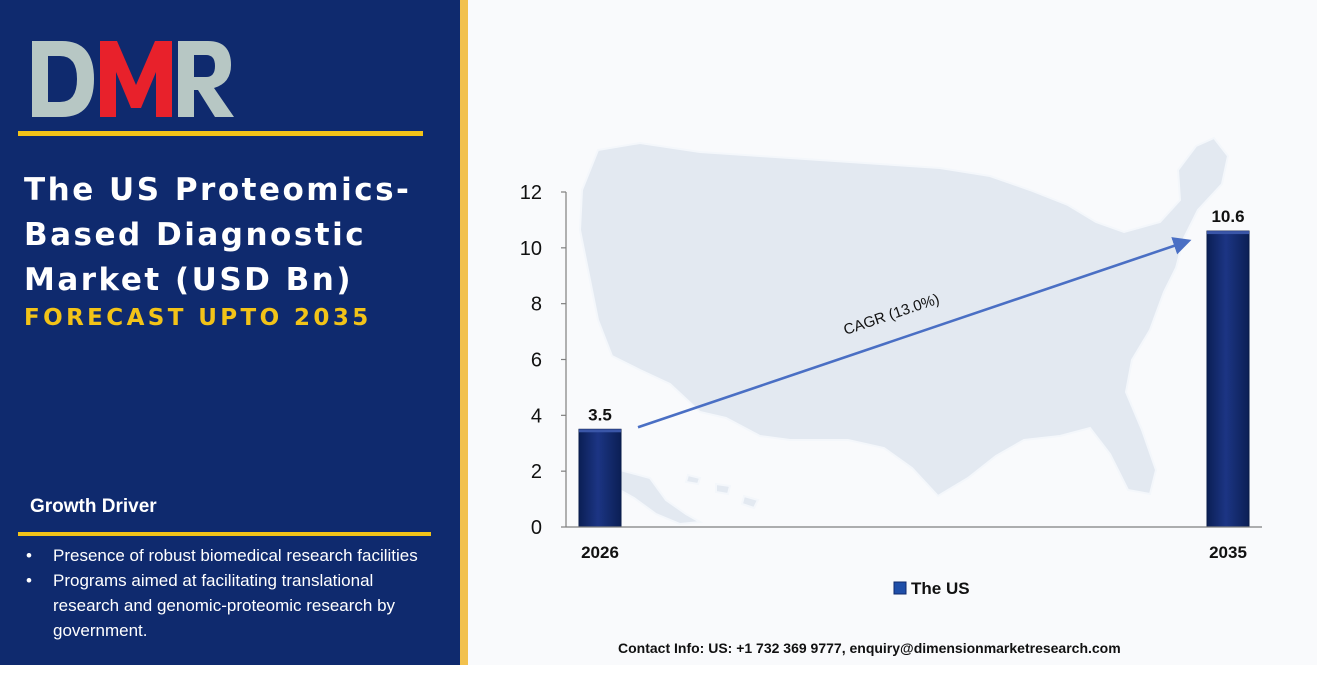 The height and width of the screenshot is (681, 1317). I want to click on logo-letter-r, so click(206, 79).